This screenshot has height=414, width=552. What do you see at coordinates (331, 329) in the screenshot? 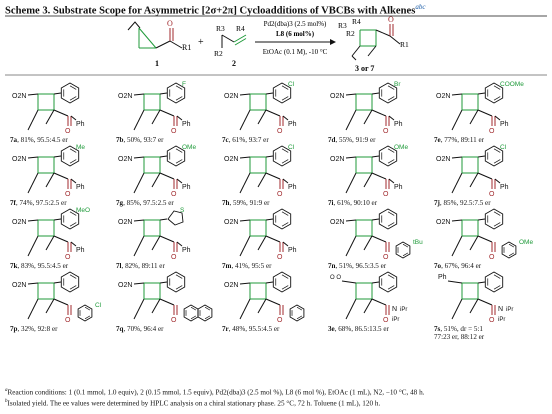
I see `entry-id: 3e` at bounding box center [331, 329].